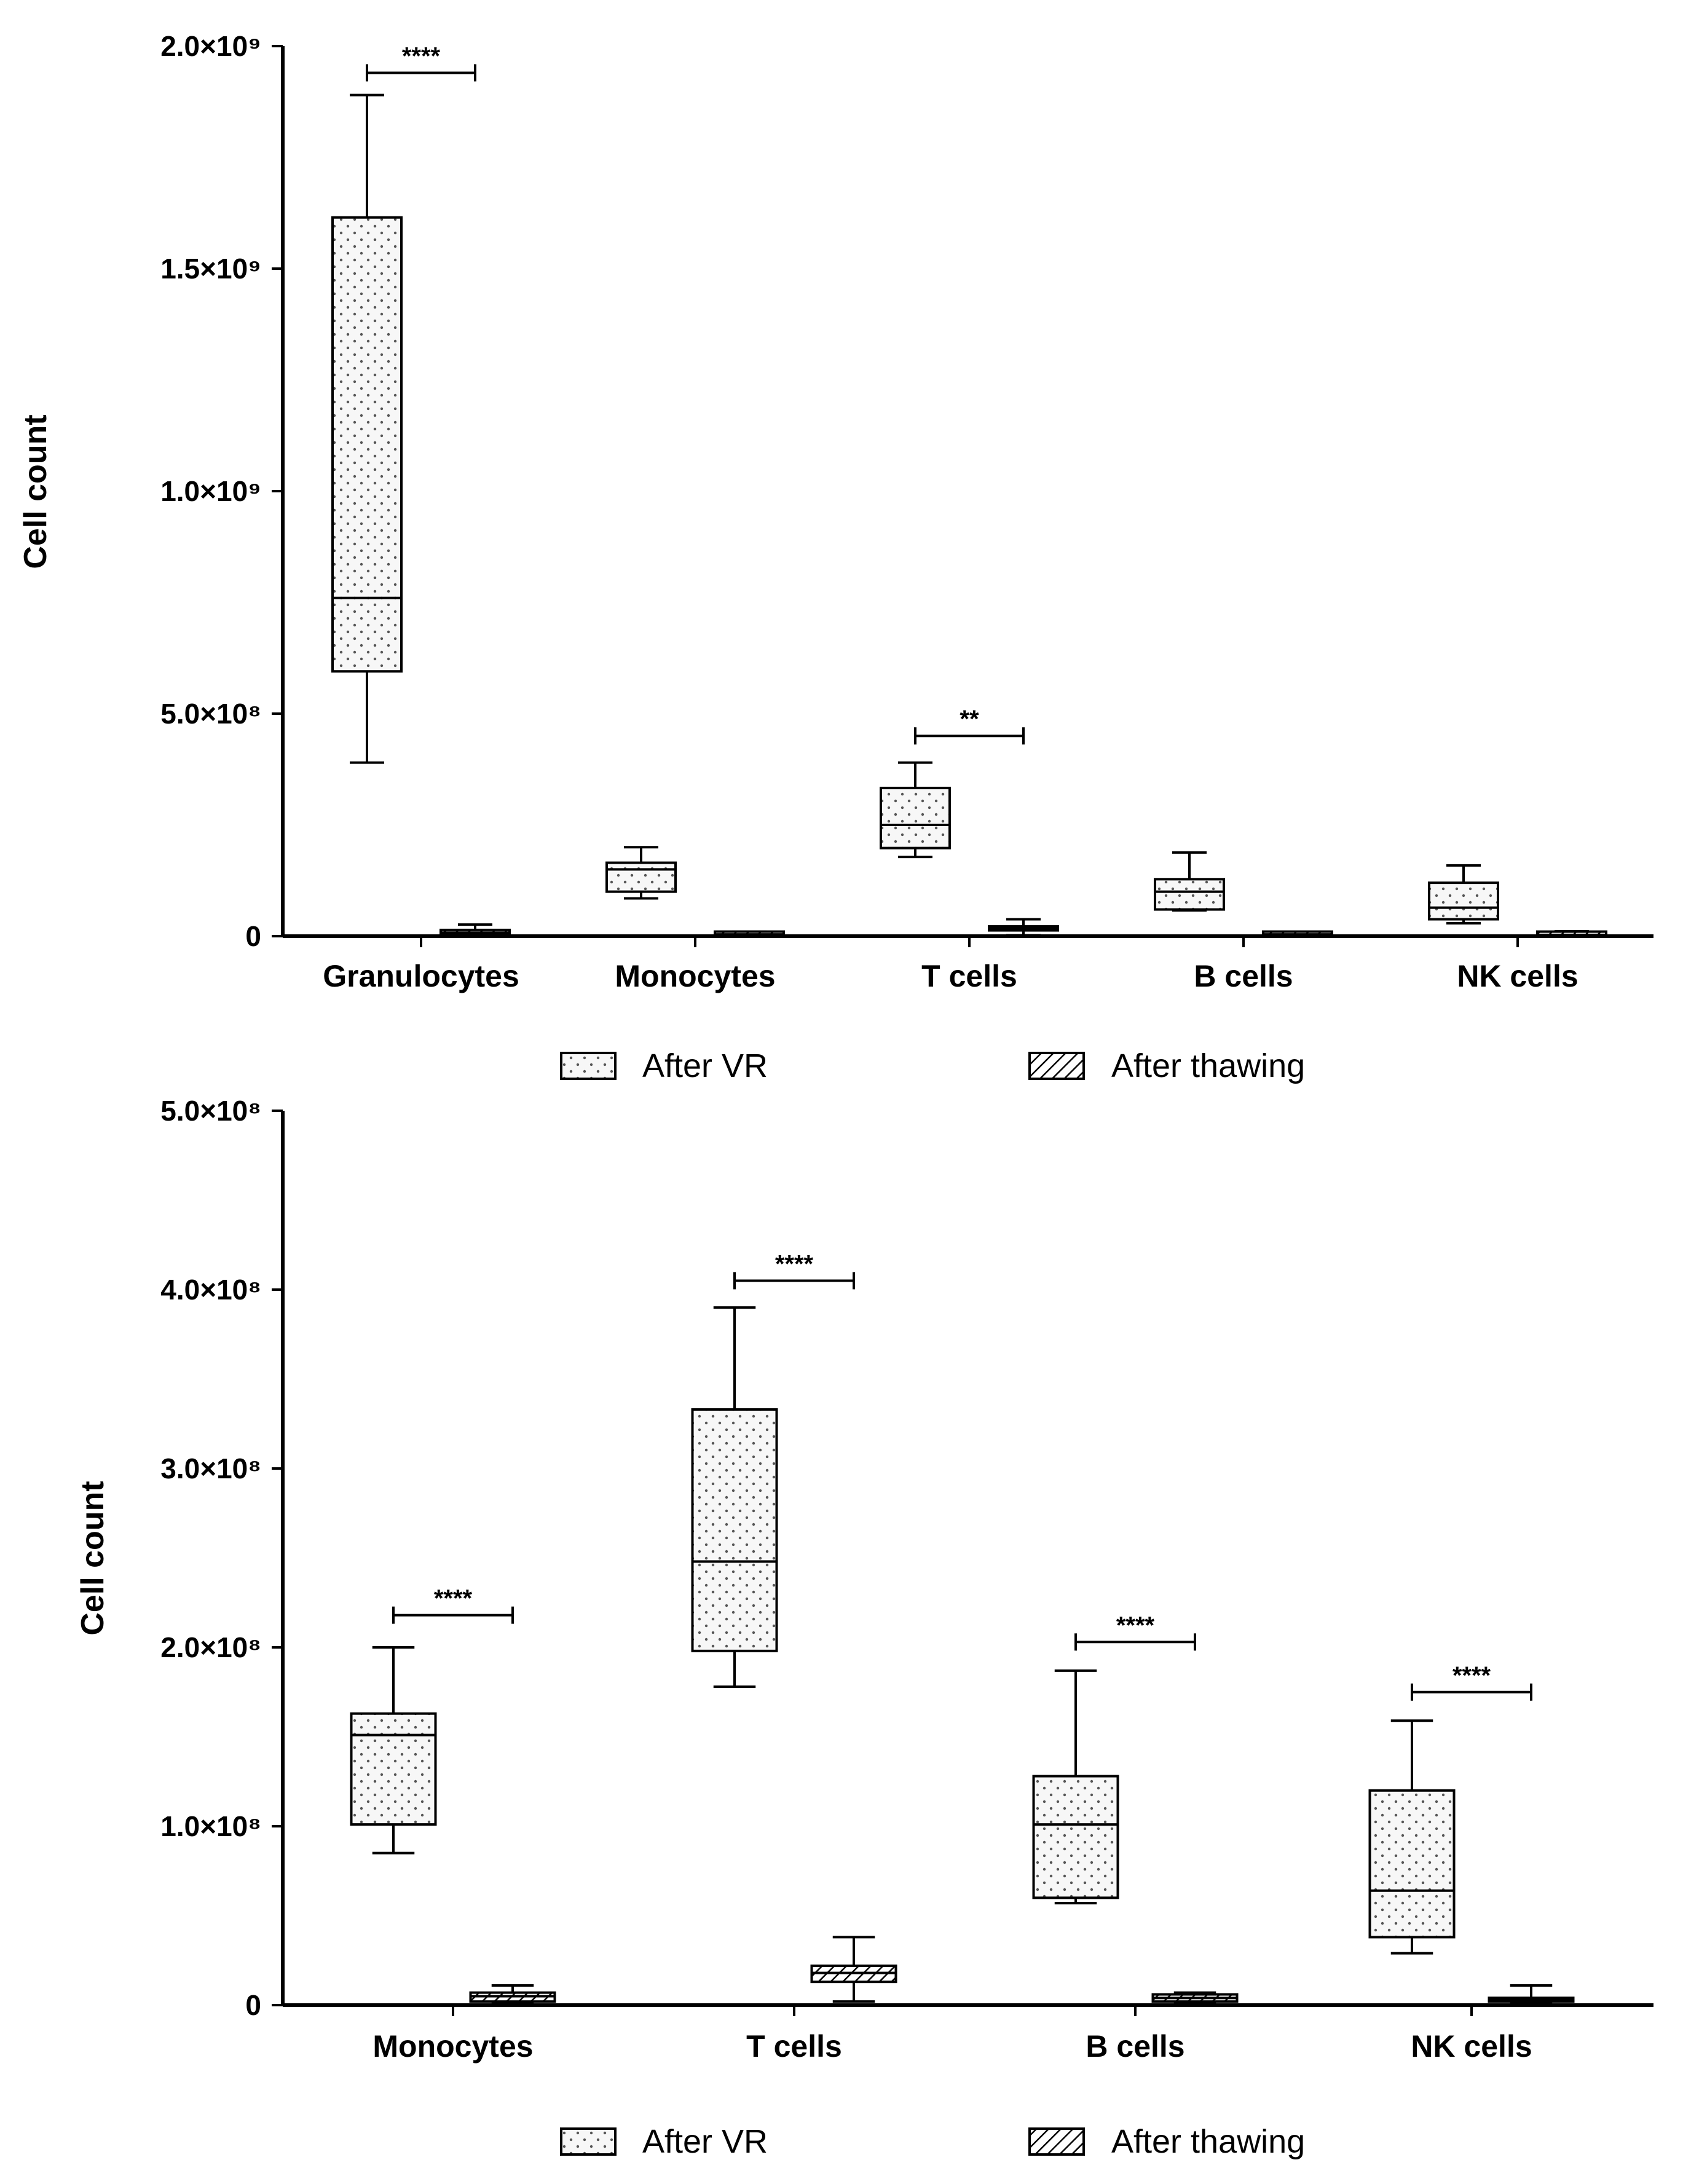 The image size is (1683, 2184). I want to click on y-tick-label: 2.0×10⁸, so click(210, 1647).